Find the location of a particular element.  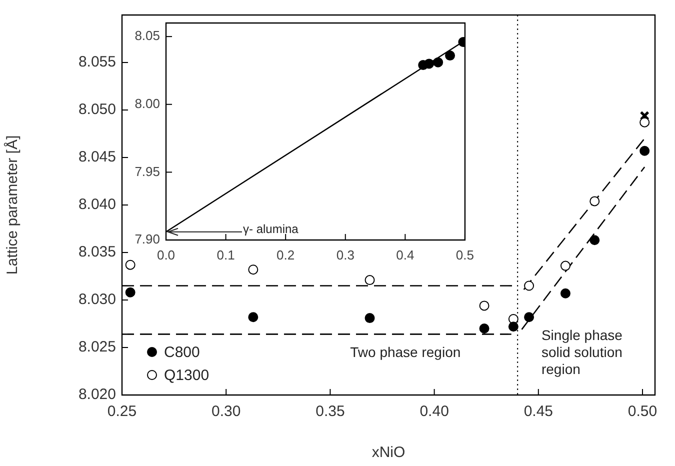

legend-label: Q1300 is located at coordinates (187, 375).